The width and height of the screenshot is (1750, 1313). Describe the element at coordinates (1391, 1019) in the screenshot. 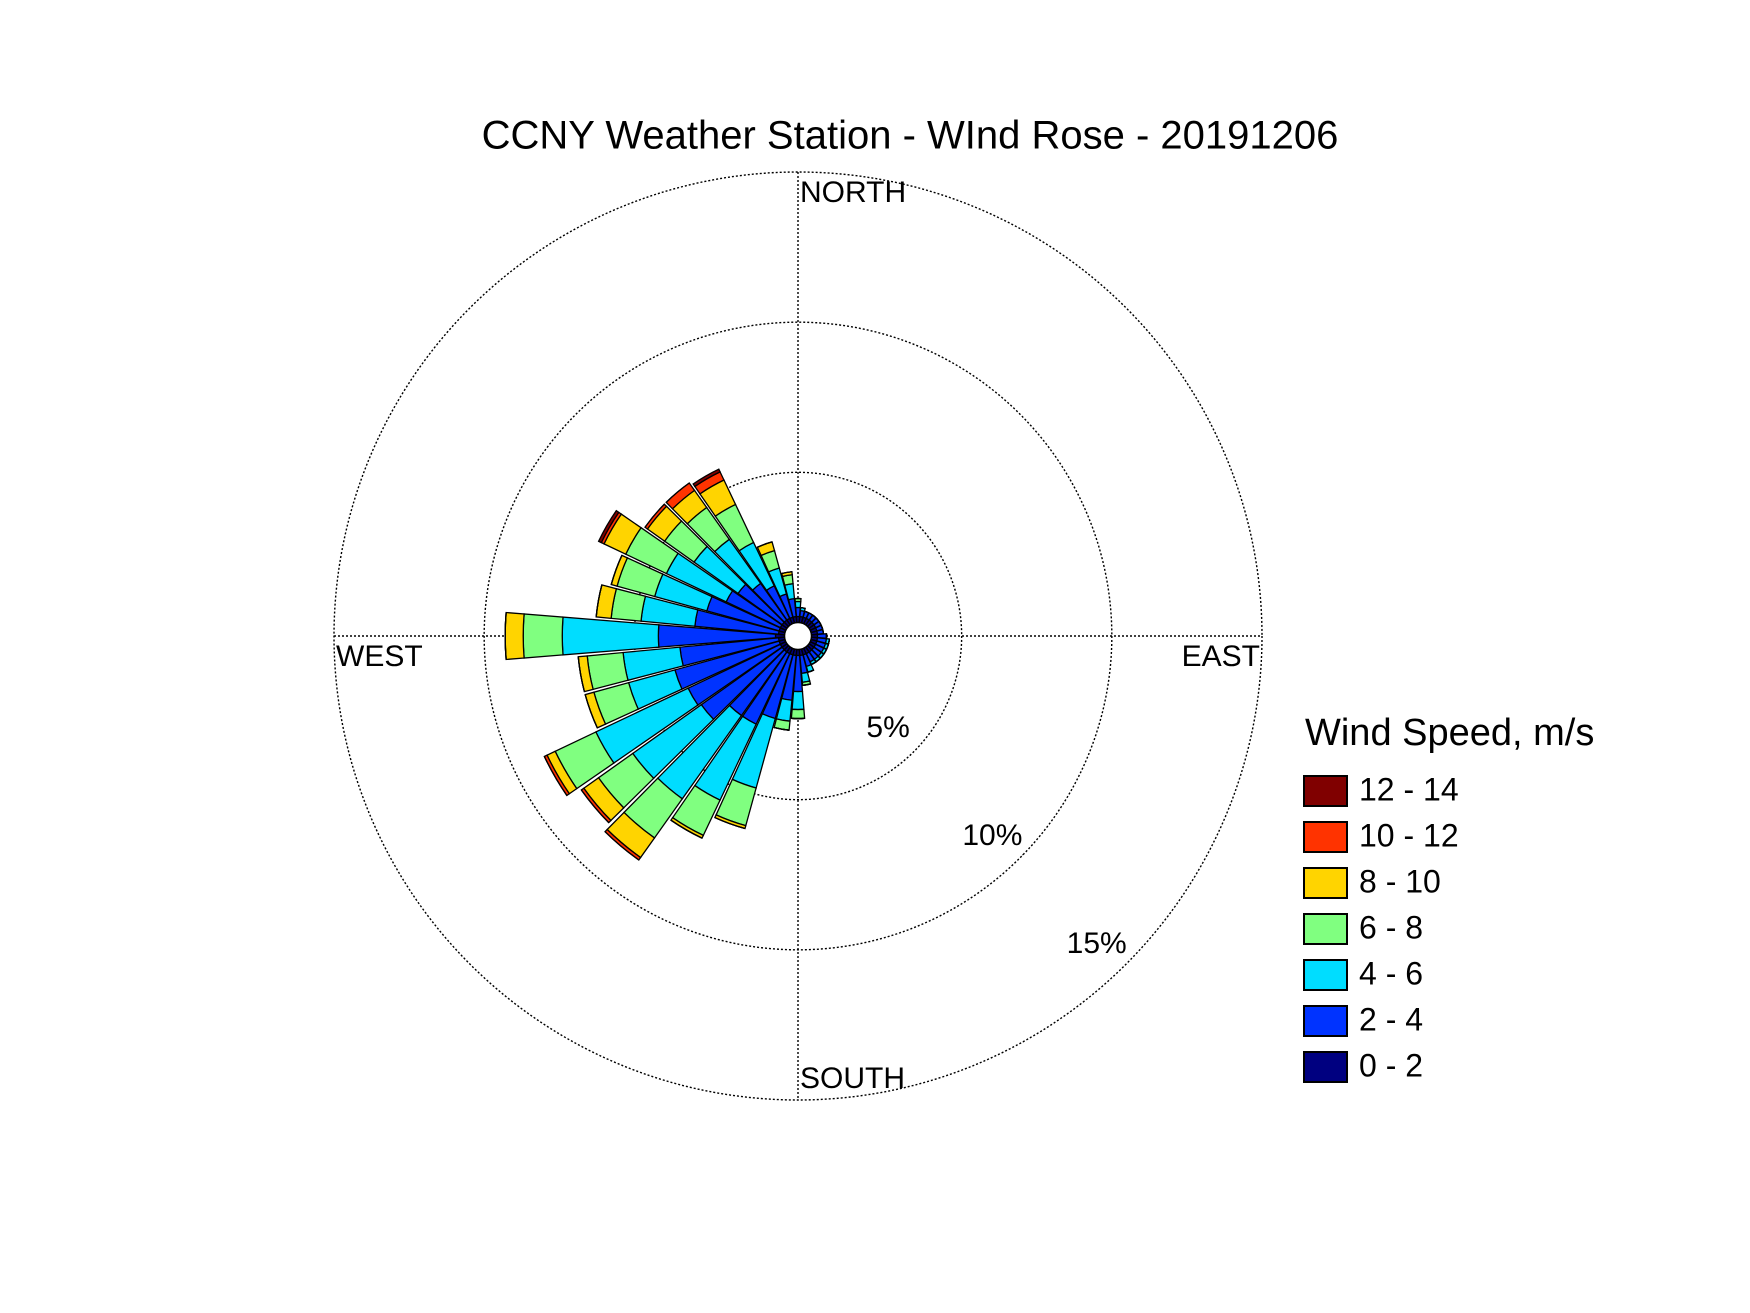

I see `legend-label: 2 - 4` at that location.